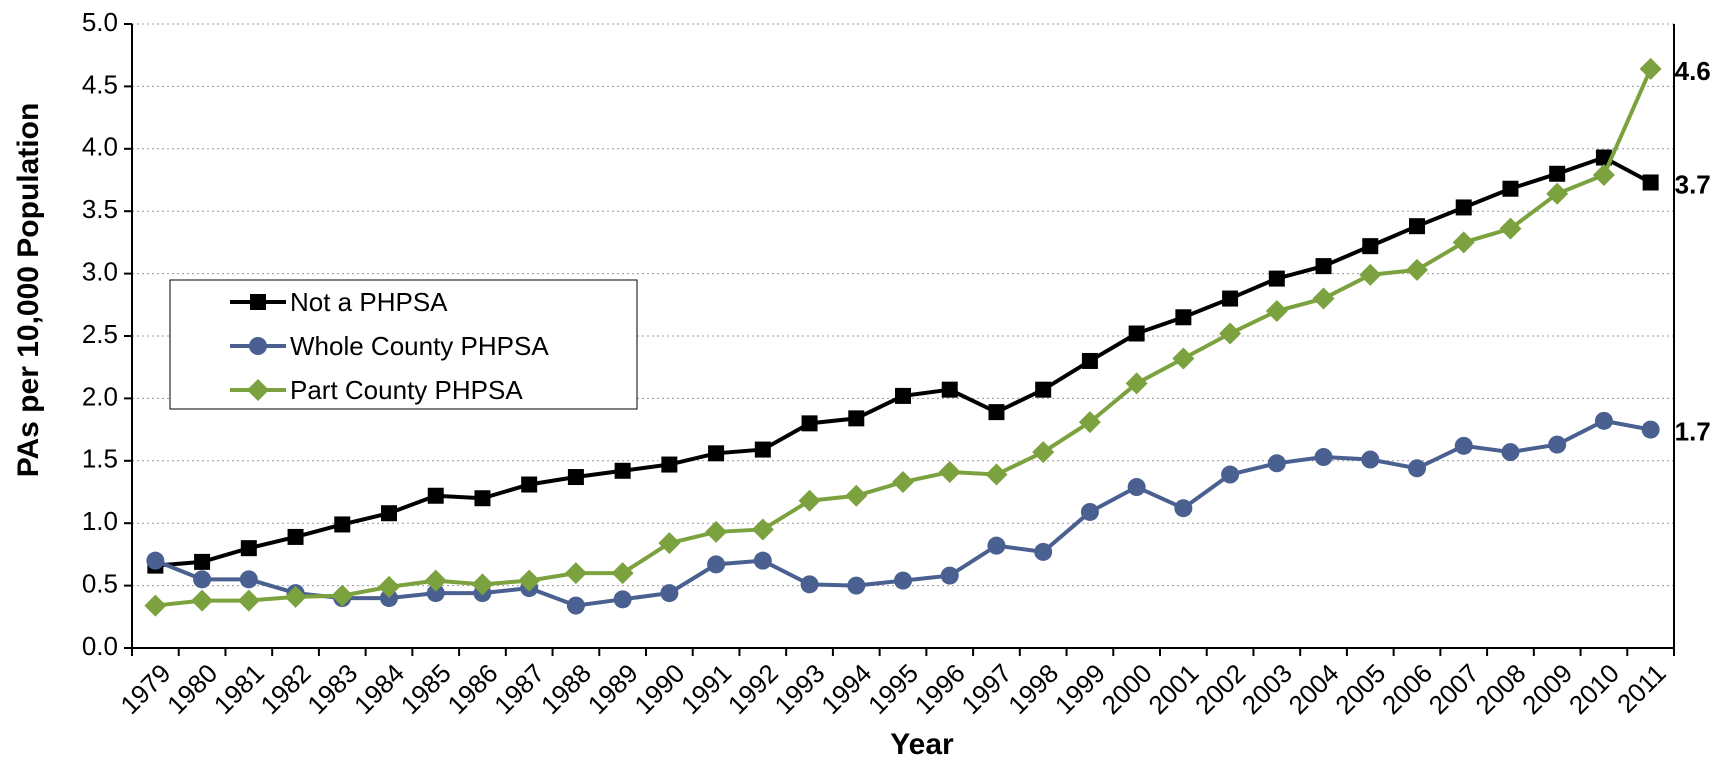 The height and width of the screenshot is (762, 1723). I want to click on value-label: 1.7, so click(1693, 431).